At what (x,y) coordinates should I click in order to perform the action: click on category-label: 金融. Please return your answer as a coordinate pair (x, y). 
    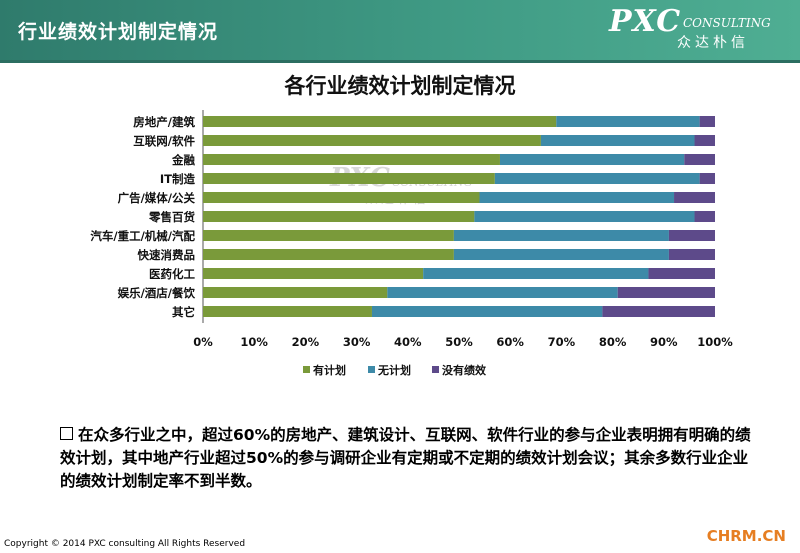
    Looking at the image, I should click on (183, 160).